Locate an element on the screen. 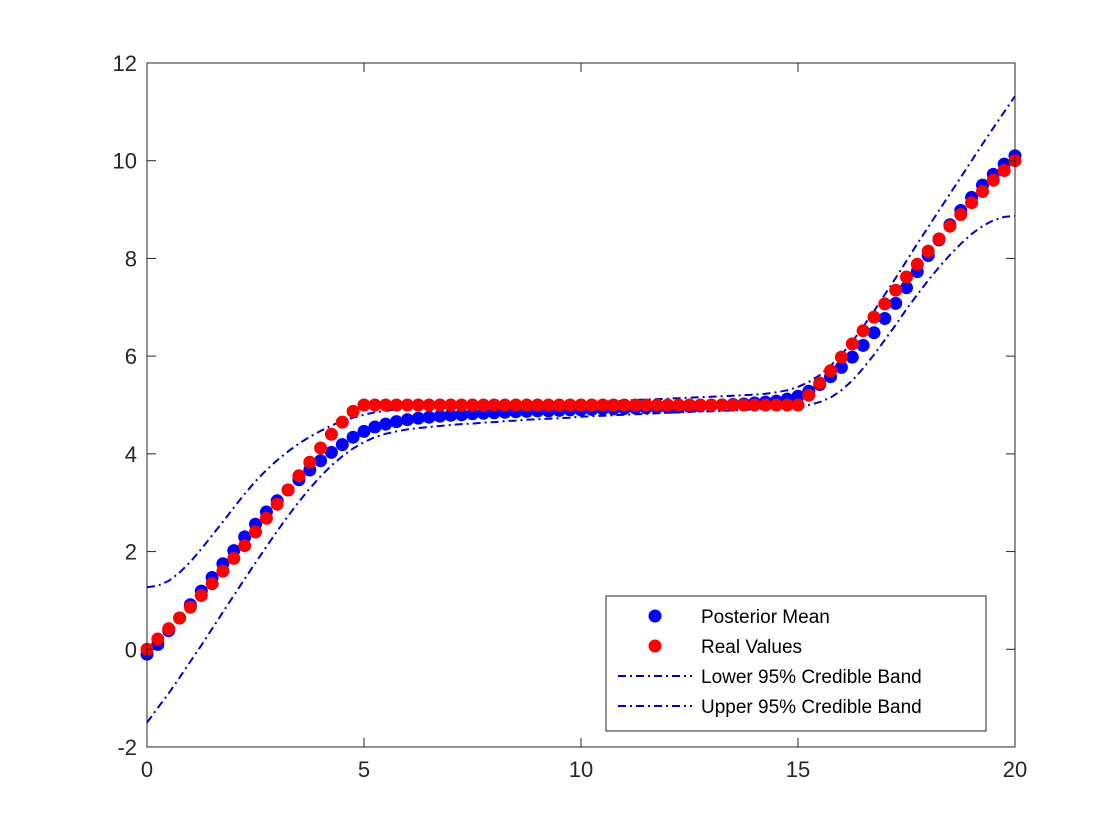 The image size is (1120, 840). y-tick-label: 6 is located at coordinates (131, 356).